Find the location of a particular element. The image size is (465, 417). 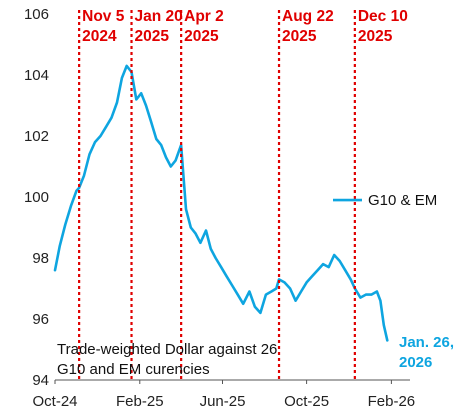

y-tick-label: 106 is located at coordinates (36, 14).